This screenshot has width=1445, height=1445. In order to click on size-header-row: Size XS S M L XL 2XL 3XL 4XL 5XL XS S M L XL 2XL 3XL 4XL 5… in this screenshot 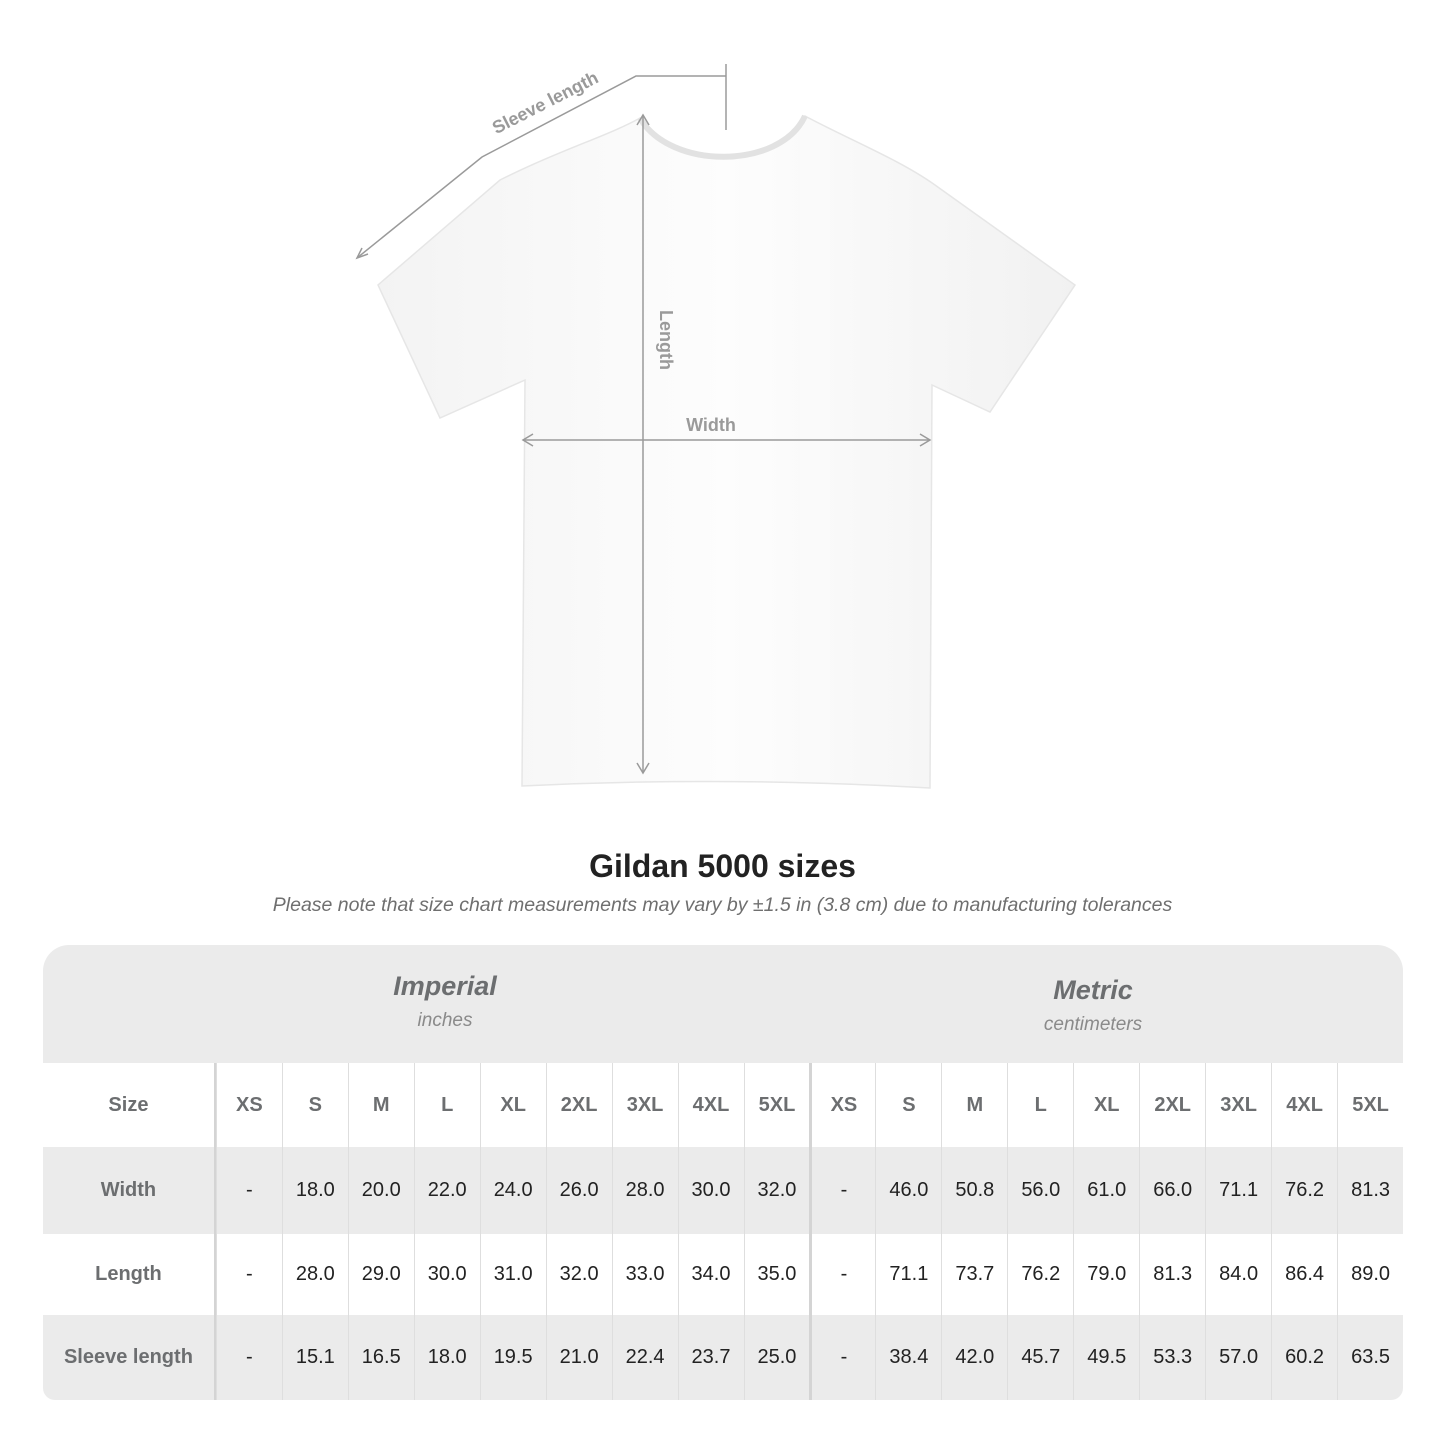, I will do `click(723, 1105)`.